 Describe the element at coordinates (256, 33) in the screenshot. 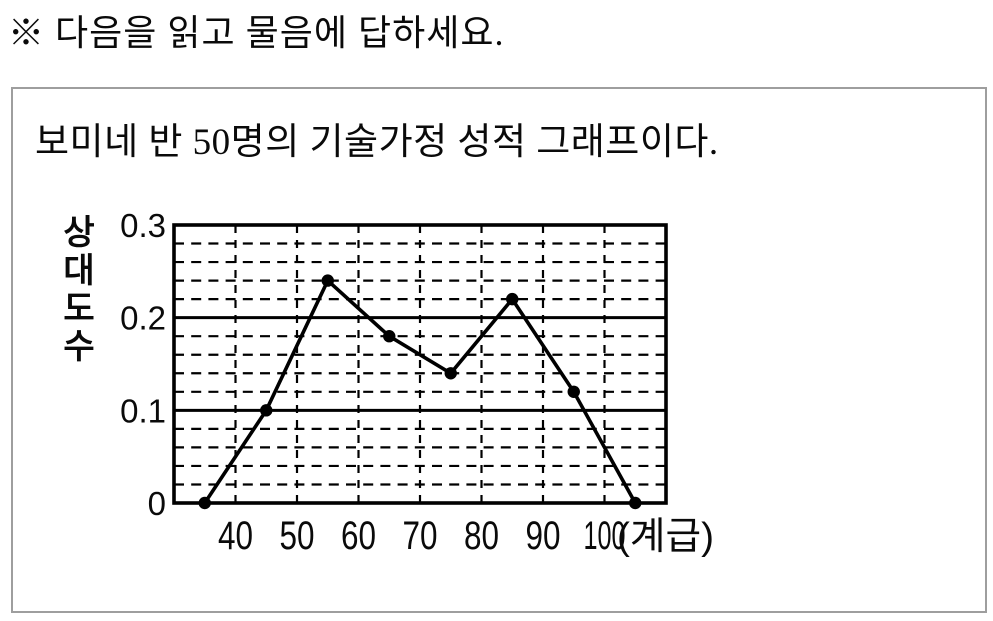

I see `instruction-text: ※ 다음을 읽고 물음에 답하세요.` at that location.